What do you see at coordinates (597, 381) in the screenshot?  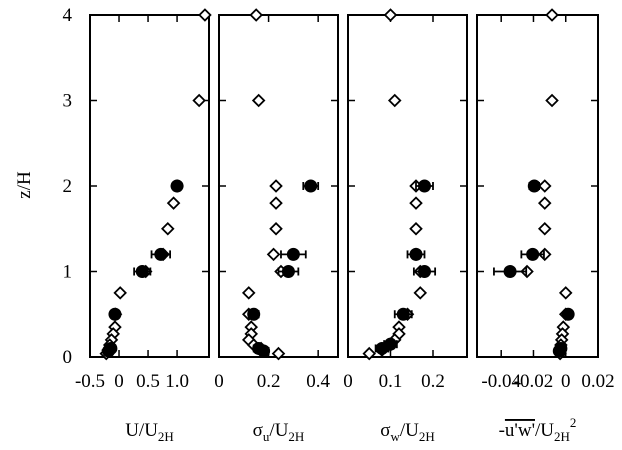 I see `x-tick-label: 0.02` at bounding box center [597, 381].